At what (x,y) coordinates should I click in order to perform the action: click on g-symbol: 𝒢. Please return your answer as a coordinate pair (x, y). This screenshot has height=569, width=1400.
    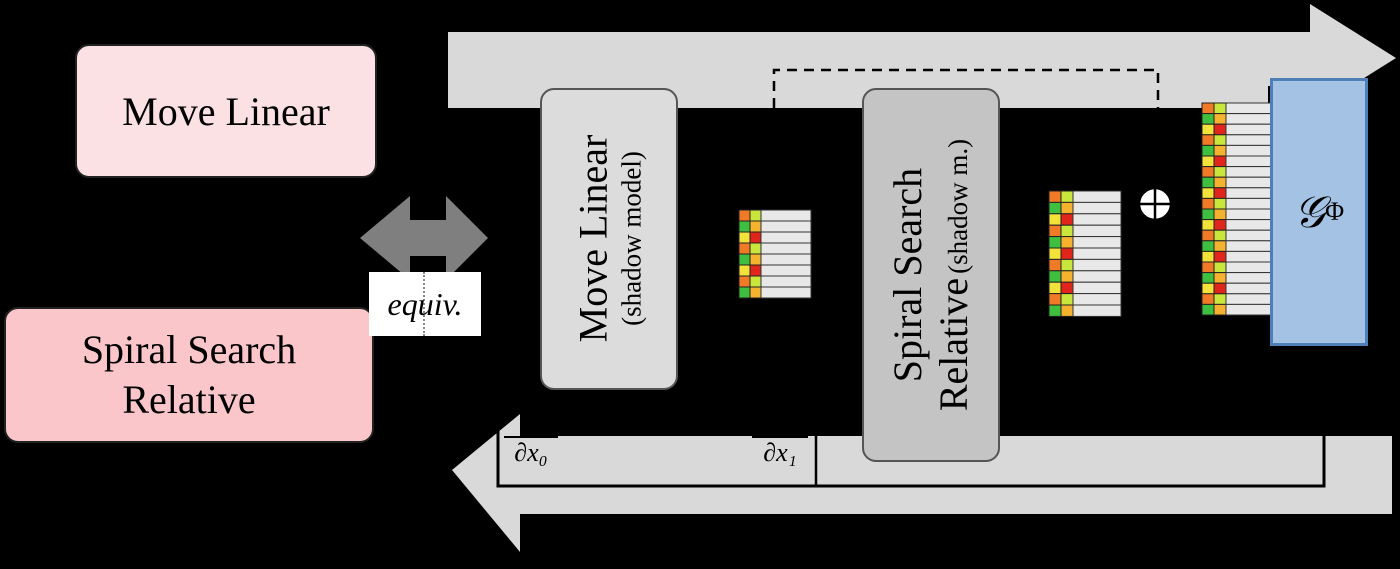
    Looking at the image, I should click on (1309, 212).